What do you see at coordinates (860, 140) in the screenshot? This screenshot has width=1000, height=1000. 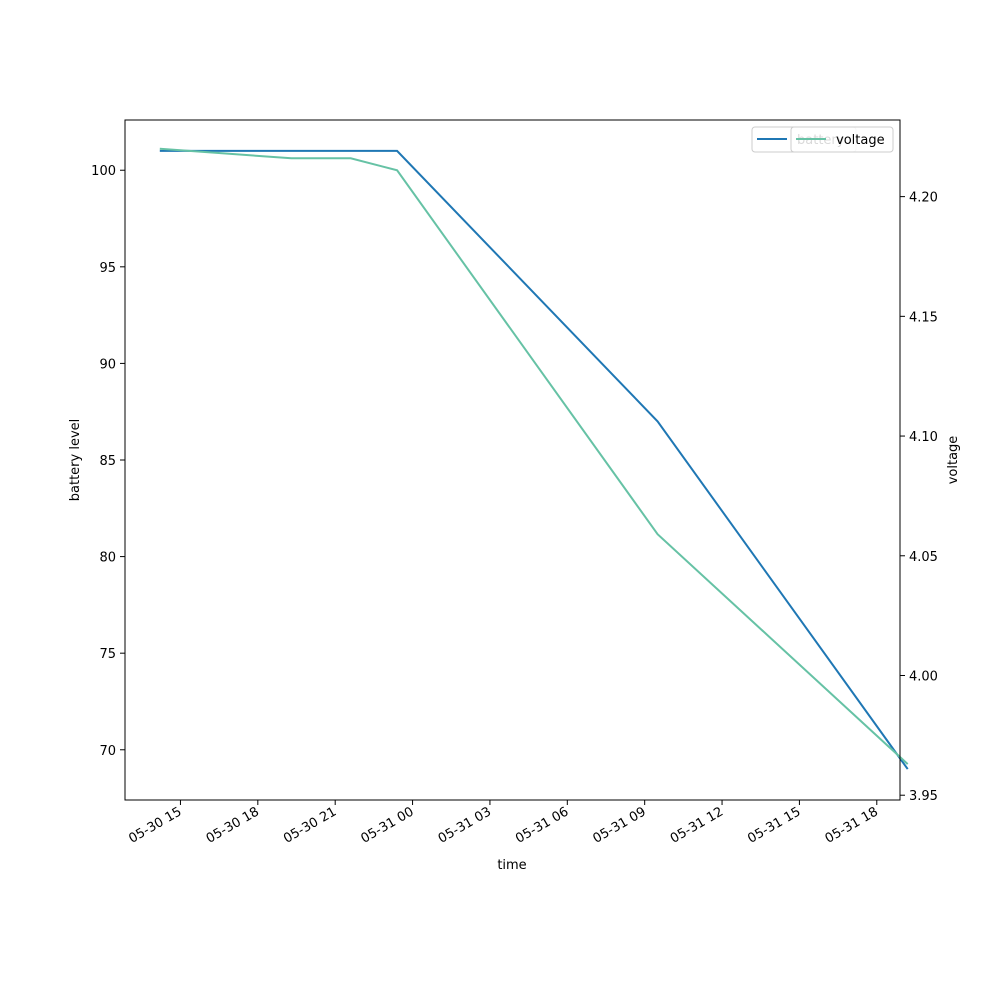 I see `legend-voltage-label: voltage` at bounding box center [860, 140].